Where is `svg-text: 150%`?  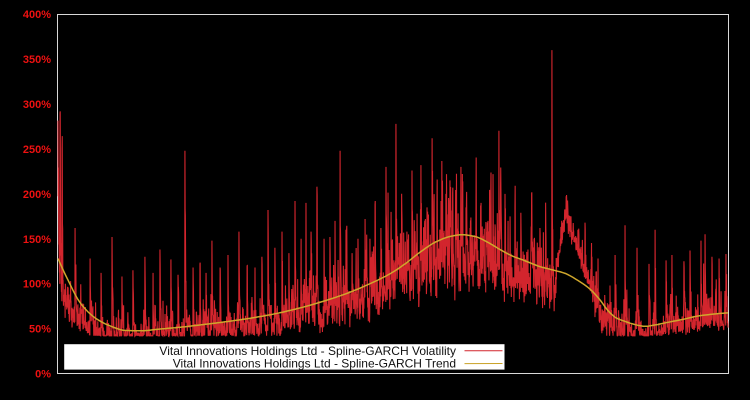
svg-text: 150% is located at coordinates (37, 240).